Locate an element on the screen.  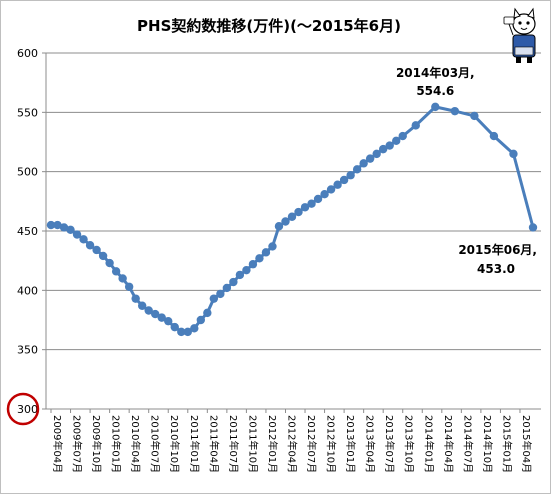
last-annotation-value: 453.0 is located at coordinates (496, 269).